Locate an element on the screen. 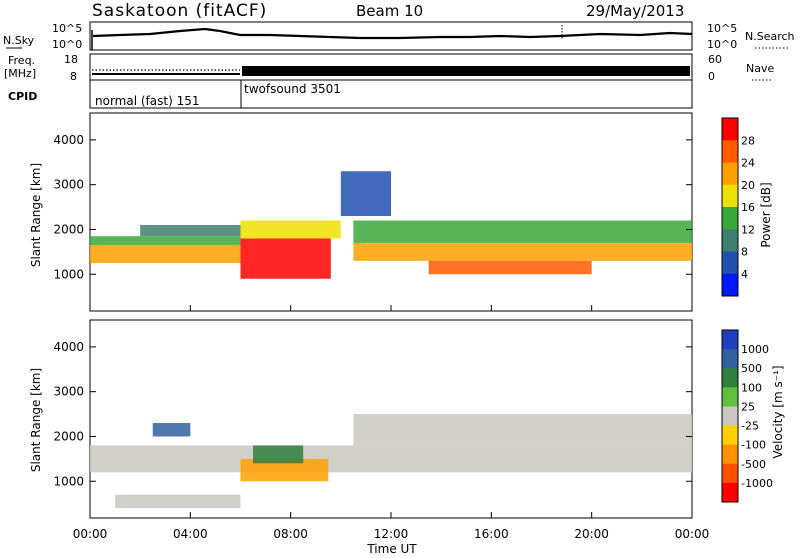 The height and width of the screenshot is (558, 800). velocity-colorbar-label: Velocity [m s⁻¹] is located at coordinates (778, 411).